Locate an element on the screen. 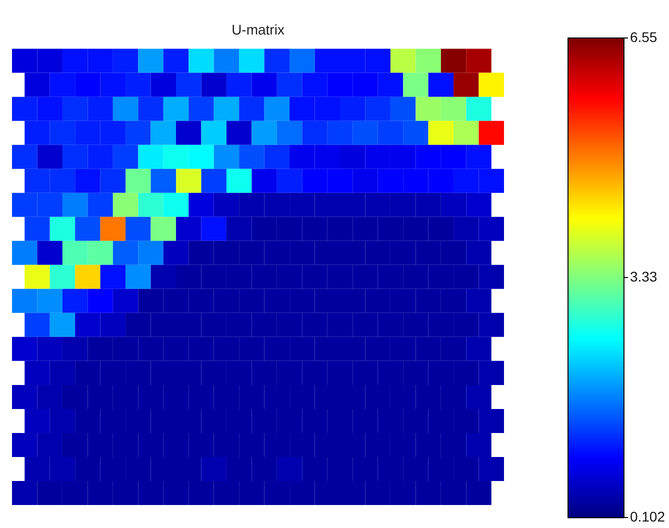  chart-title: U-matrix is located at coordinates (258, 29).